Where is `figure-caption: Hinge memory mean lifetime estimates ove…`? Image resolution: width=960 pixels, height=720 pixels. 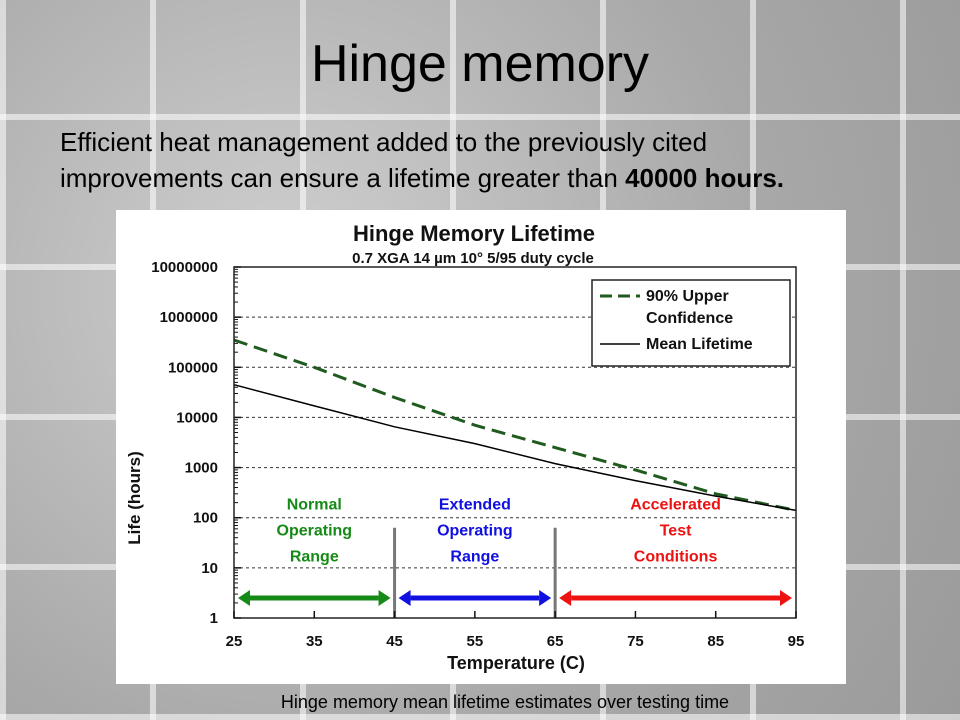
figure-caption: Hinge memory mean lifetime estimates ove… is located at coordinates (505, 702).